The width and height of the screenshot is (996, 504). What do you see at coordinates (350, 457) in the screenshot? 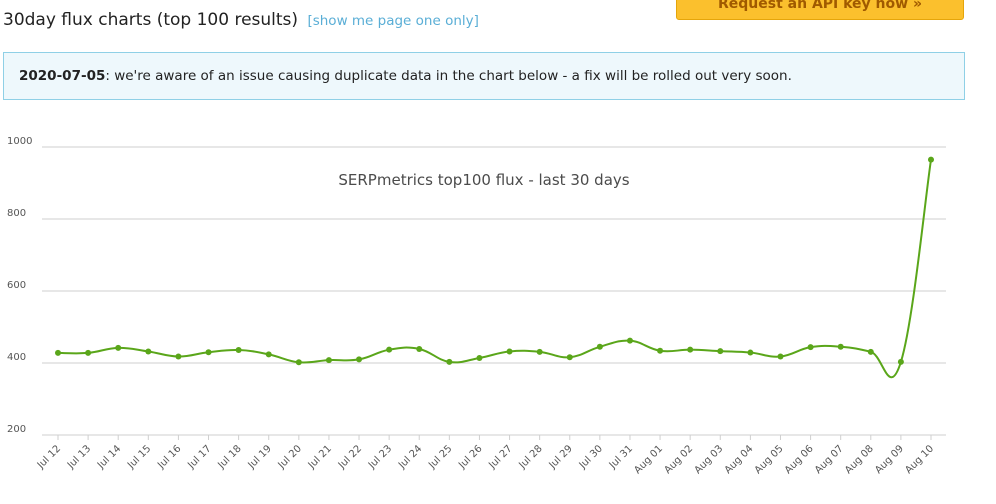
I see `x-tick-label: Jul 22` at bounding box center [350, 457].